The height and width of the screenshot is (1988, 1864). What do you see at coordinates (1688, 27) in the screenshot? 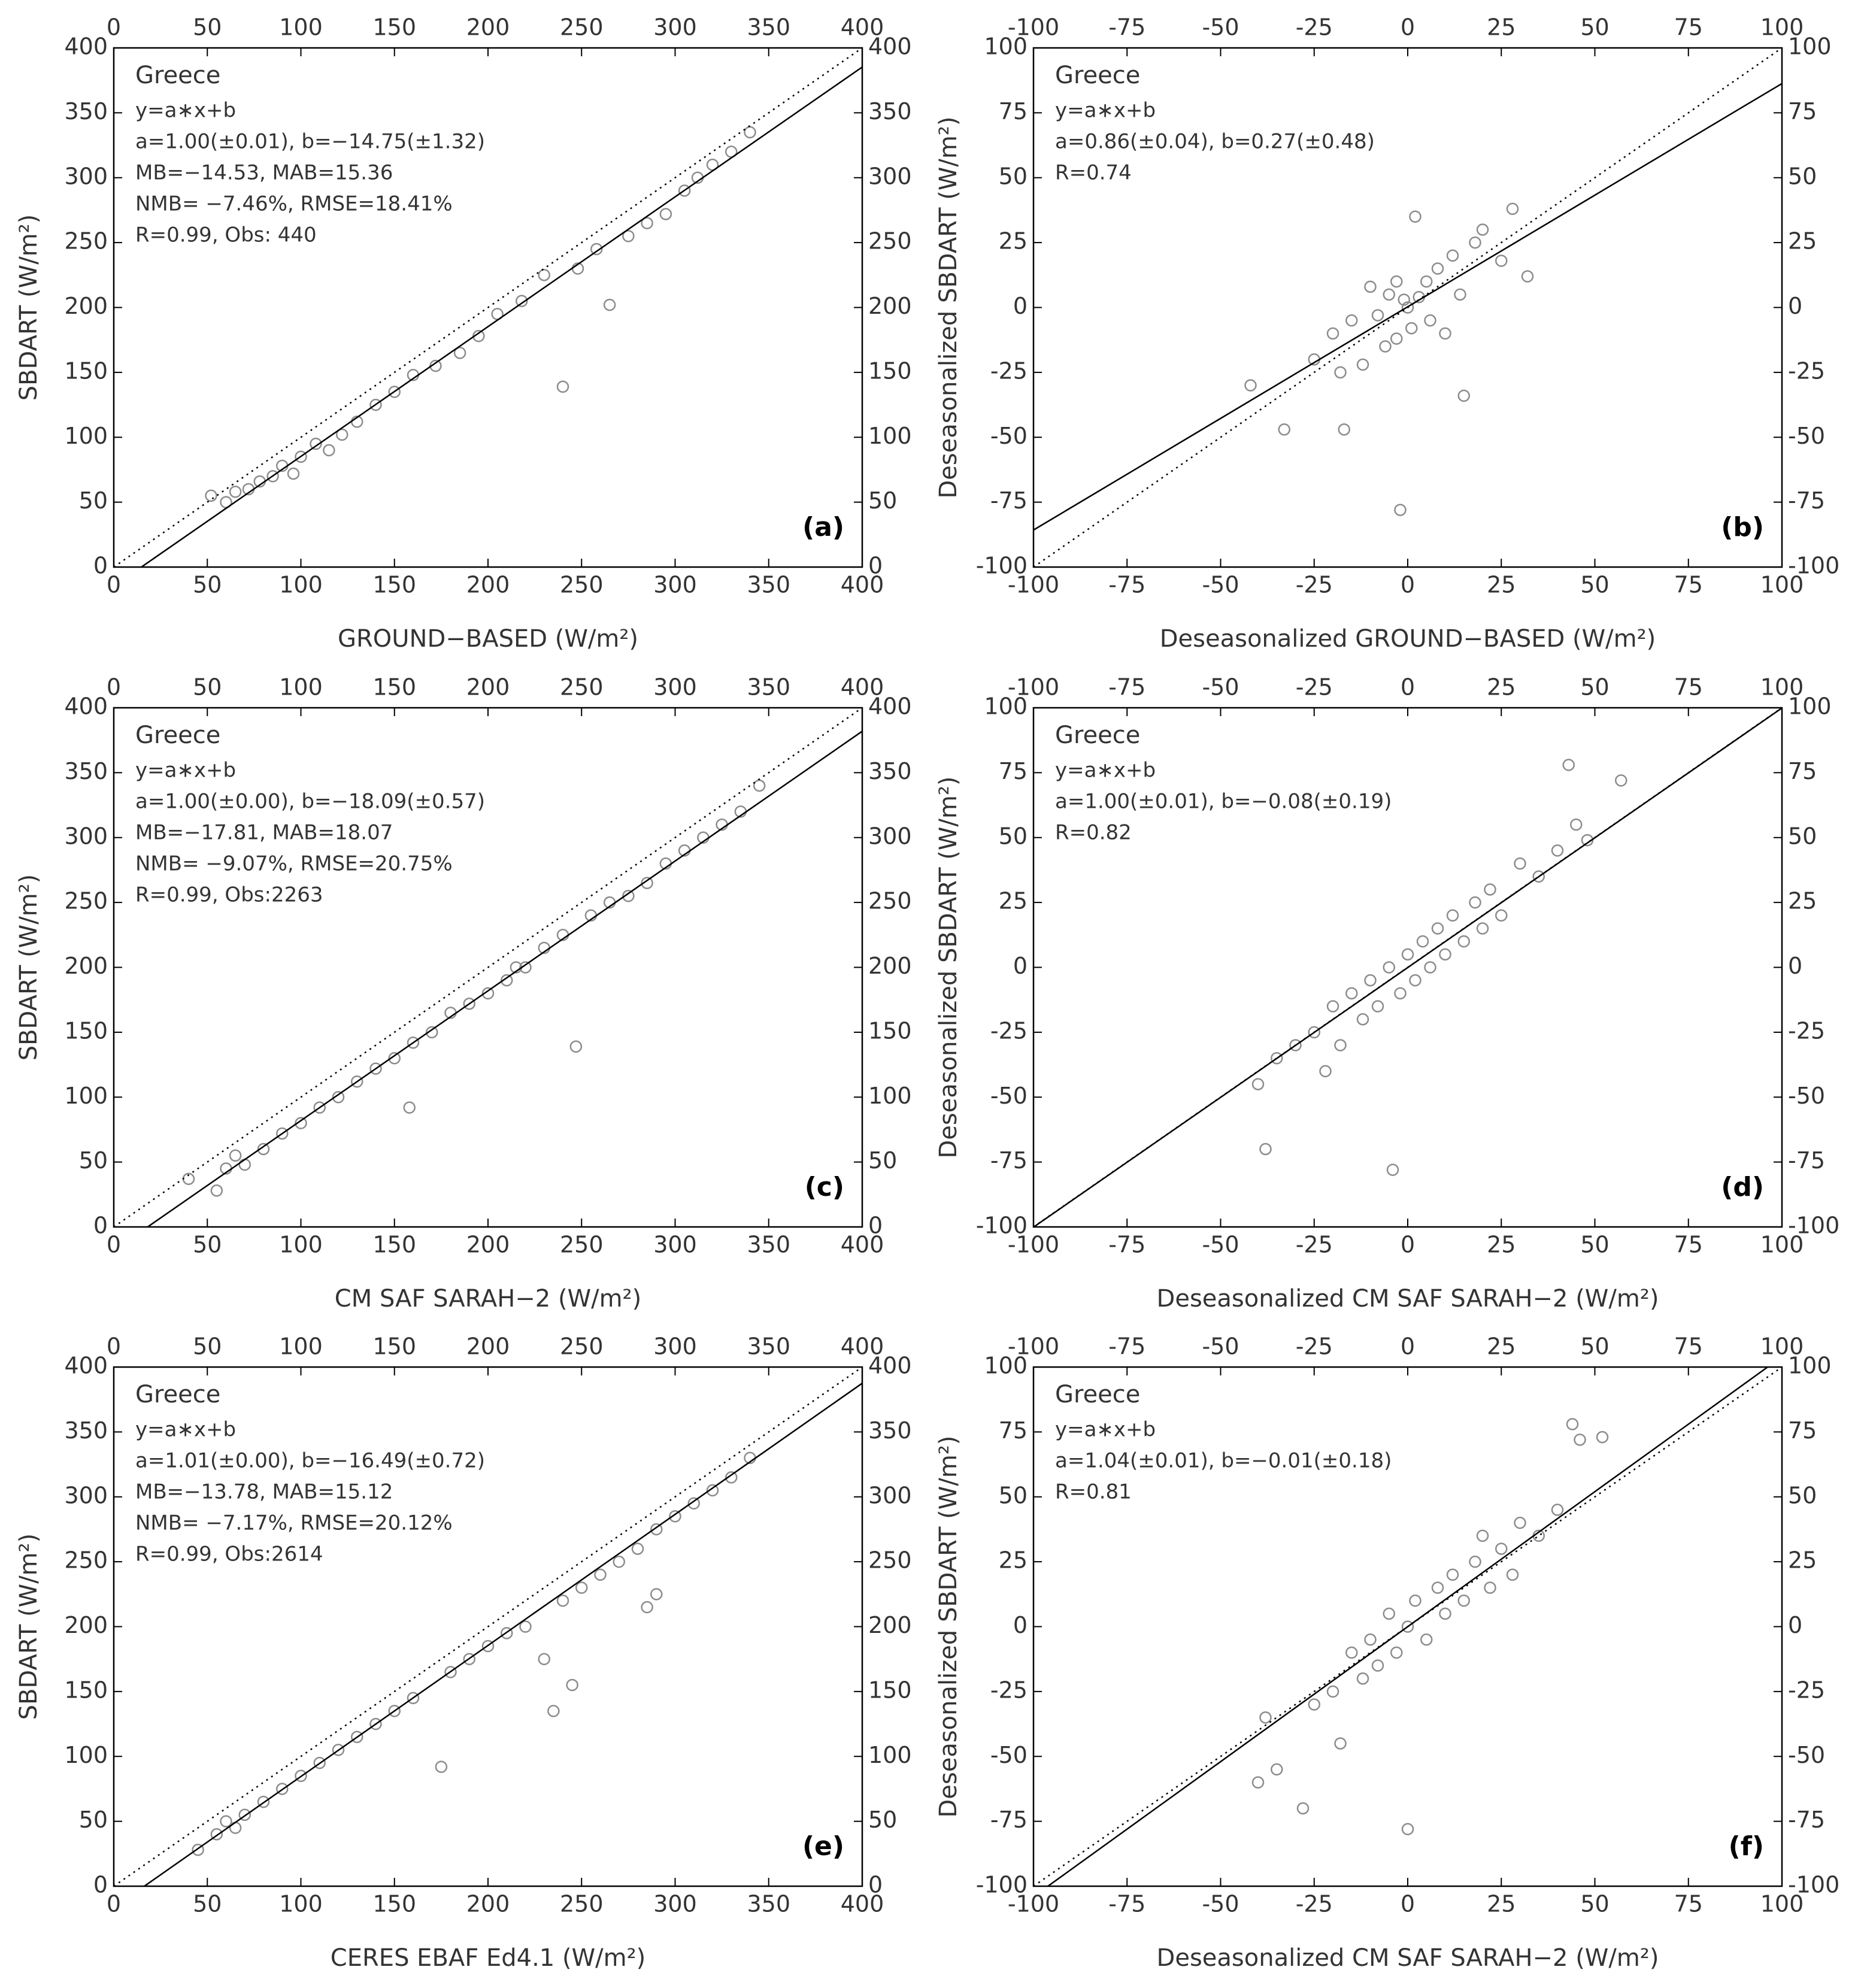
I see `x-tick-label-top: 75` at bounding box center [1688, 27].